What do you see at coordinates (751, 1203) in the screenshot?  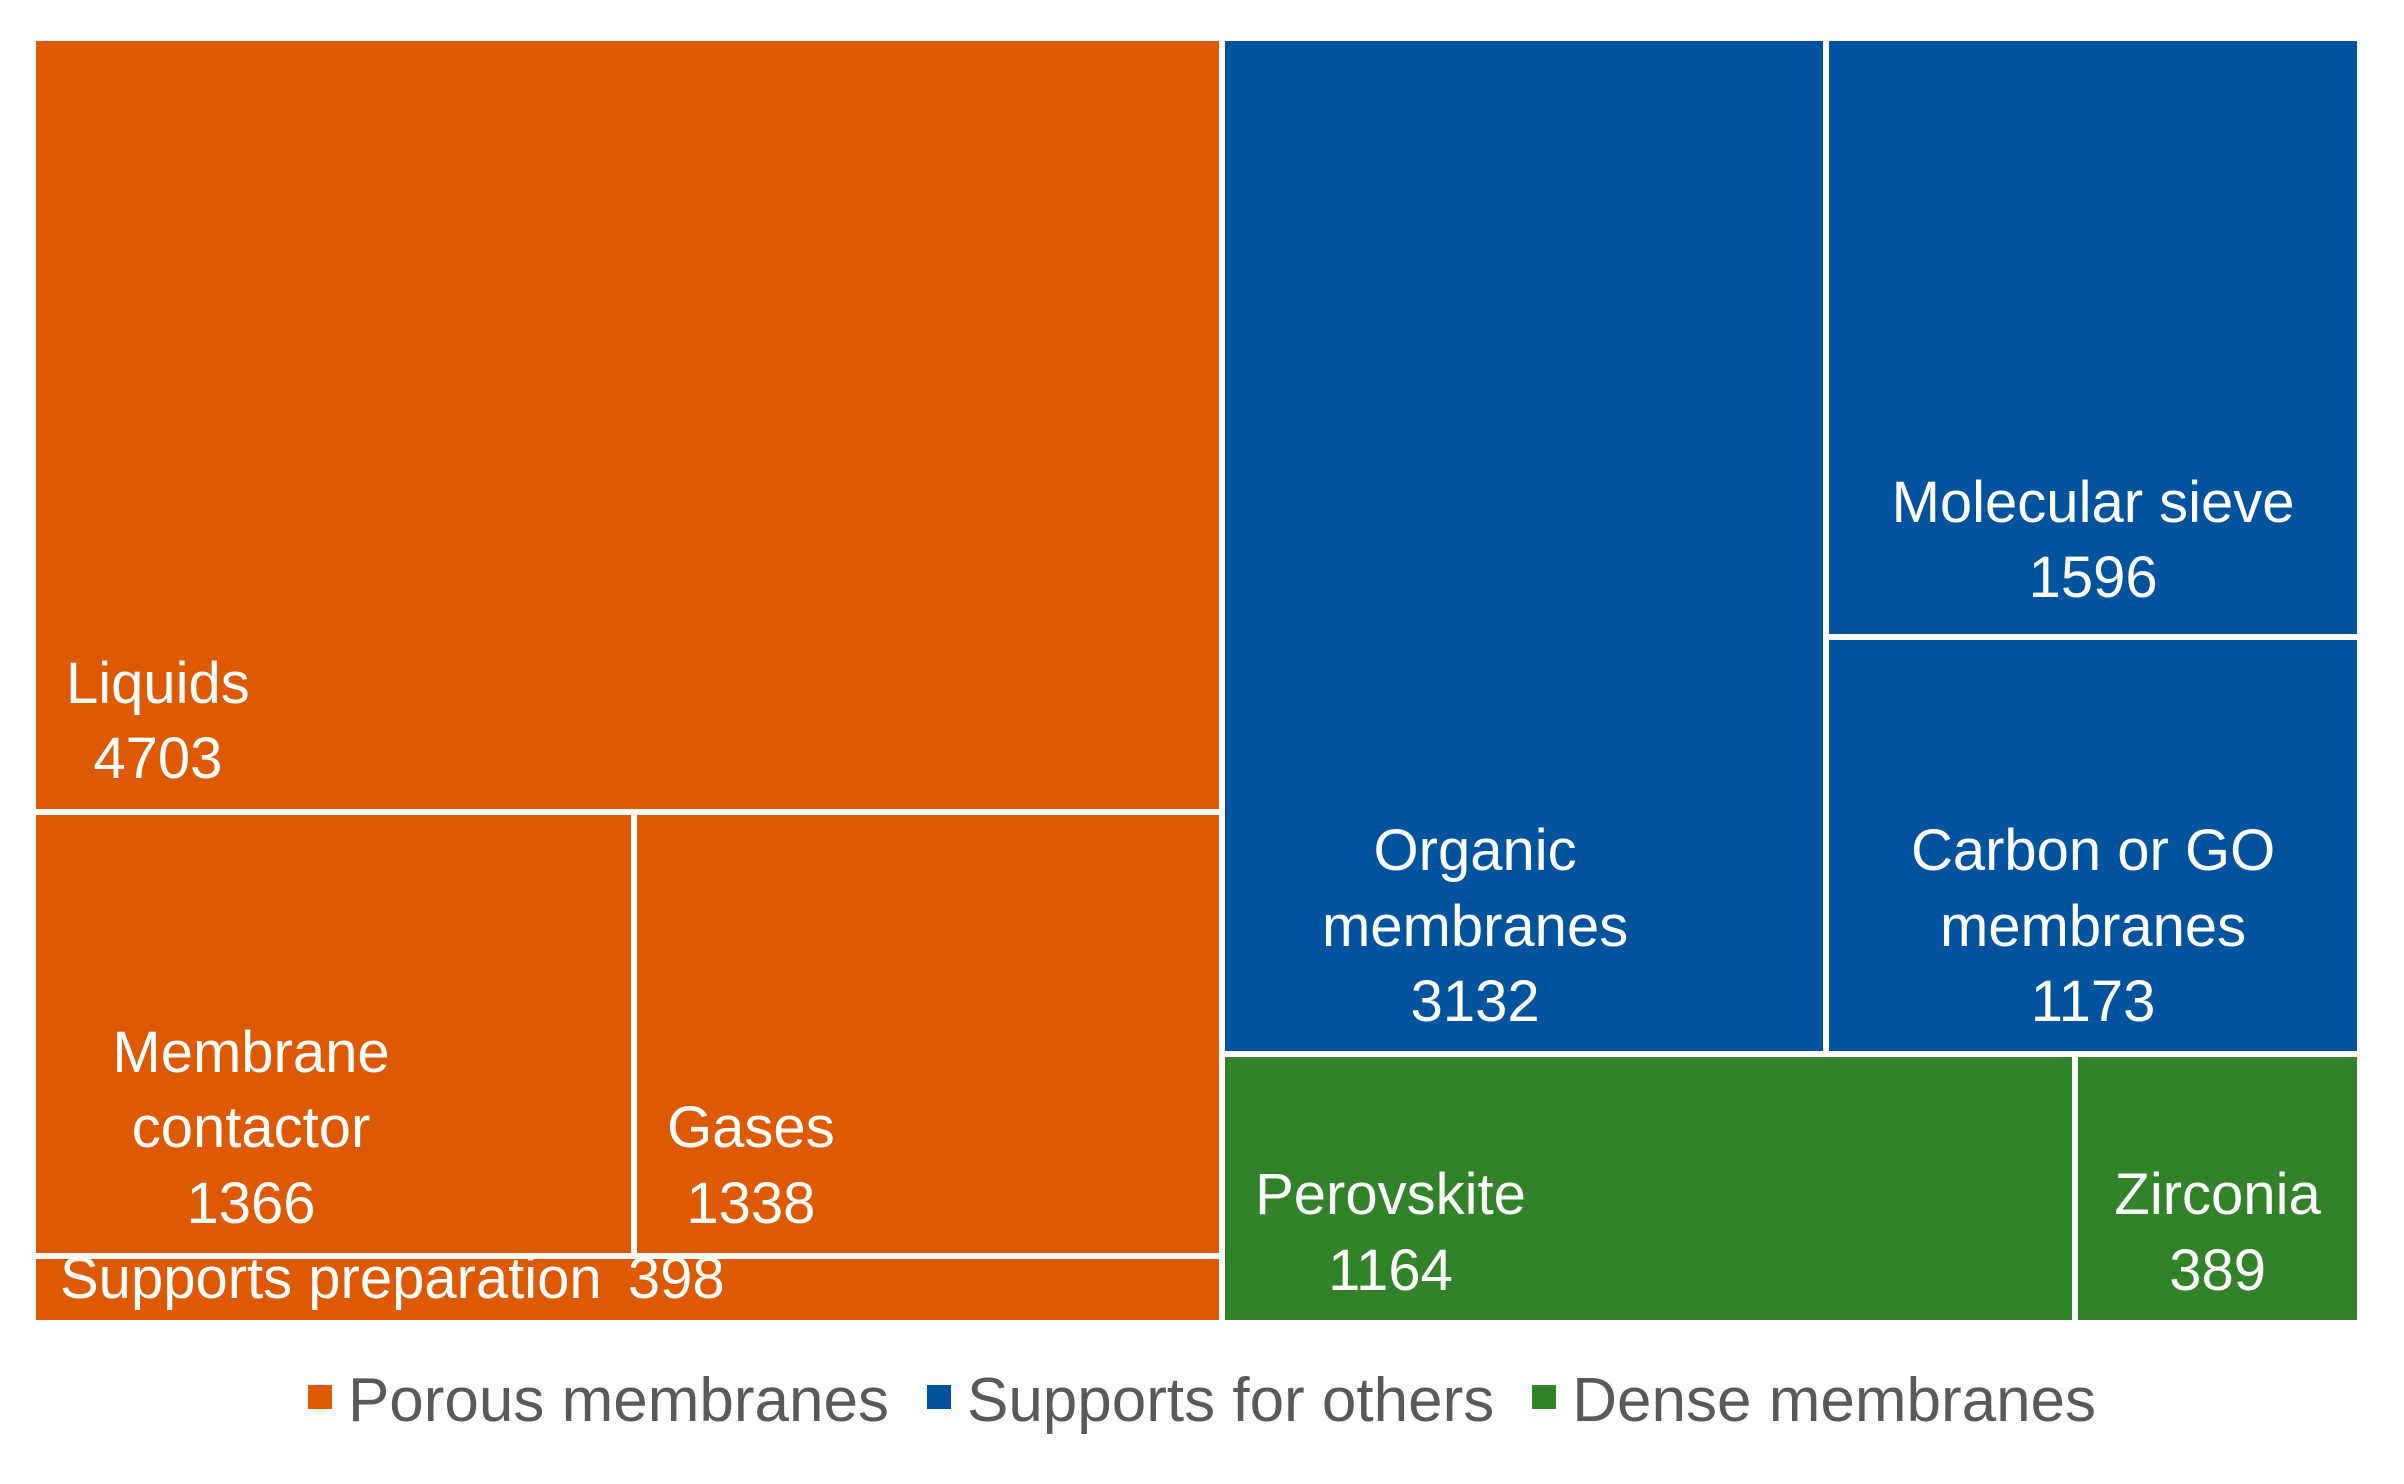 I see `cell-value-text: 1338` at bounding box center [751, 1203].